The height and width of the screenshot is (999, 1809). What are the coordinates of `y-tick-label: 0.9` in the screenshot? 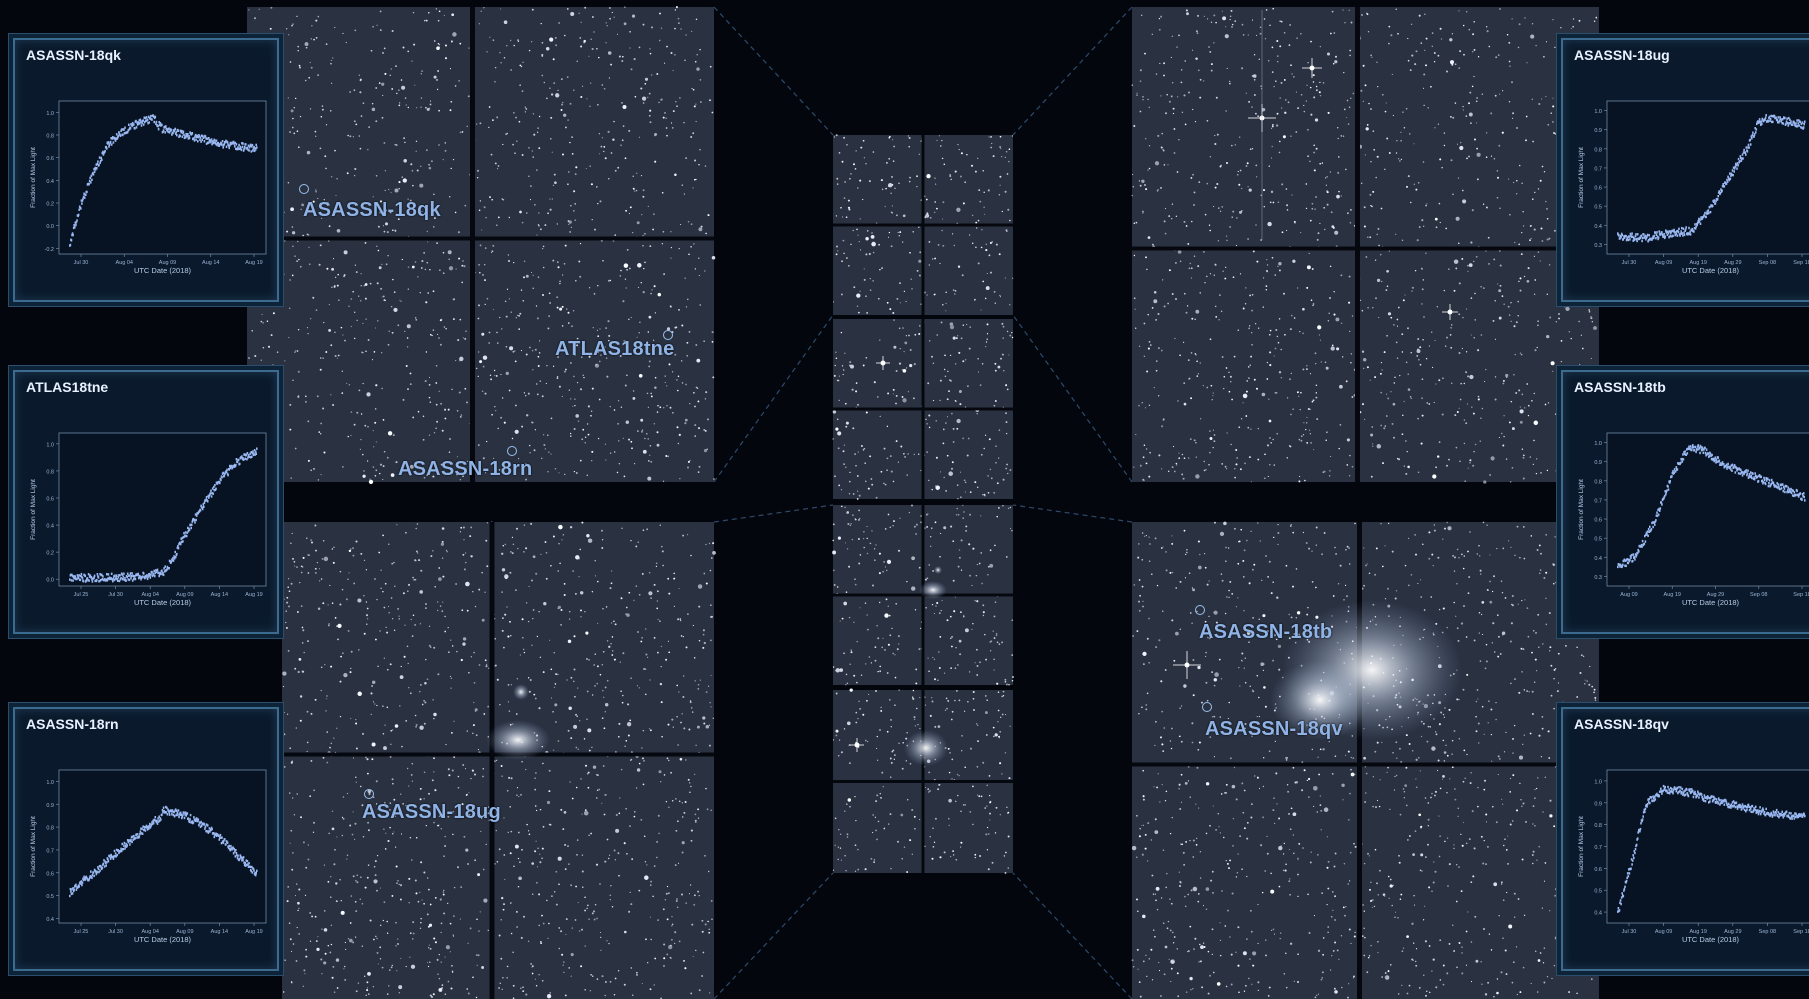 It's located at (1598, 804).